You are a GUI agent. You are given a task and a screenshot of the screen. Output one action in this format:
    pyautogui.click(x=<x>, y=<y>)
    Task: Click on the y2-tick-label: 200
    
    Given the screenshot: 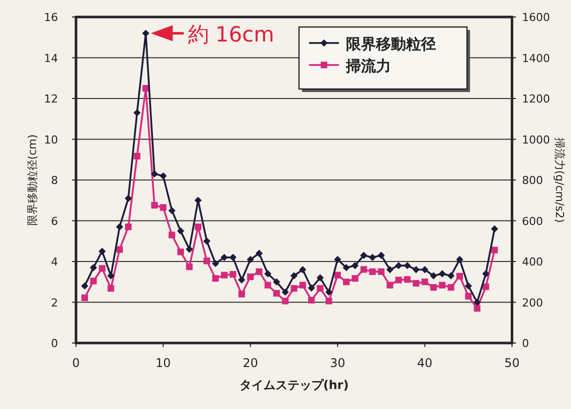 What is the action you would take?
    pyautogui.click(x=532, y=303)
    